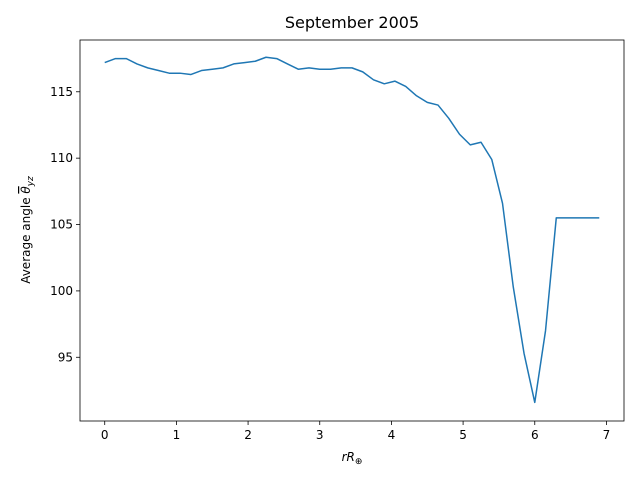 This screenshot has width=640, height=484. I want to click on x-tick-label: 6, so click(535, 435).